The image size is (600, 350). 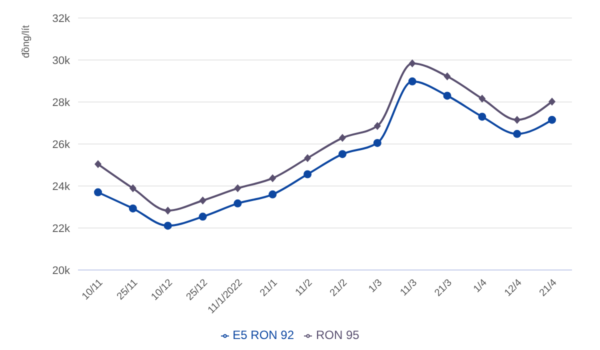 I want to click on y-tick-label: 30k, so click(x=61, y=60).